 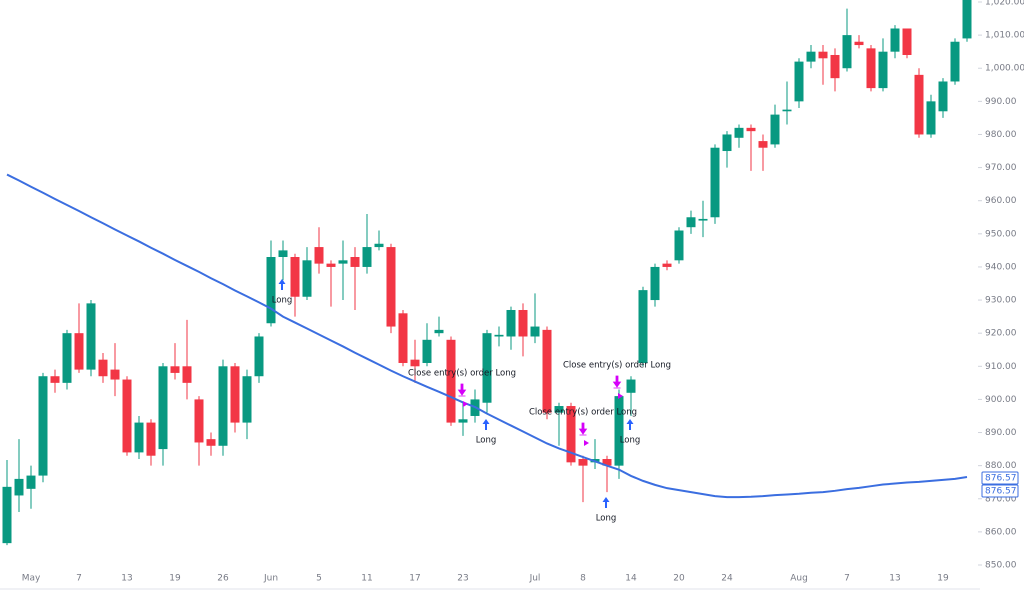 I want to click on x-tick-label: 23, so click(x=462, y=579).